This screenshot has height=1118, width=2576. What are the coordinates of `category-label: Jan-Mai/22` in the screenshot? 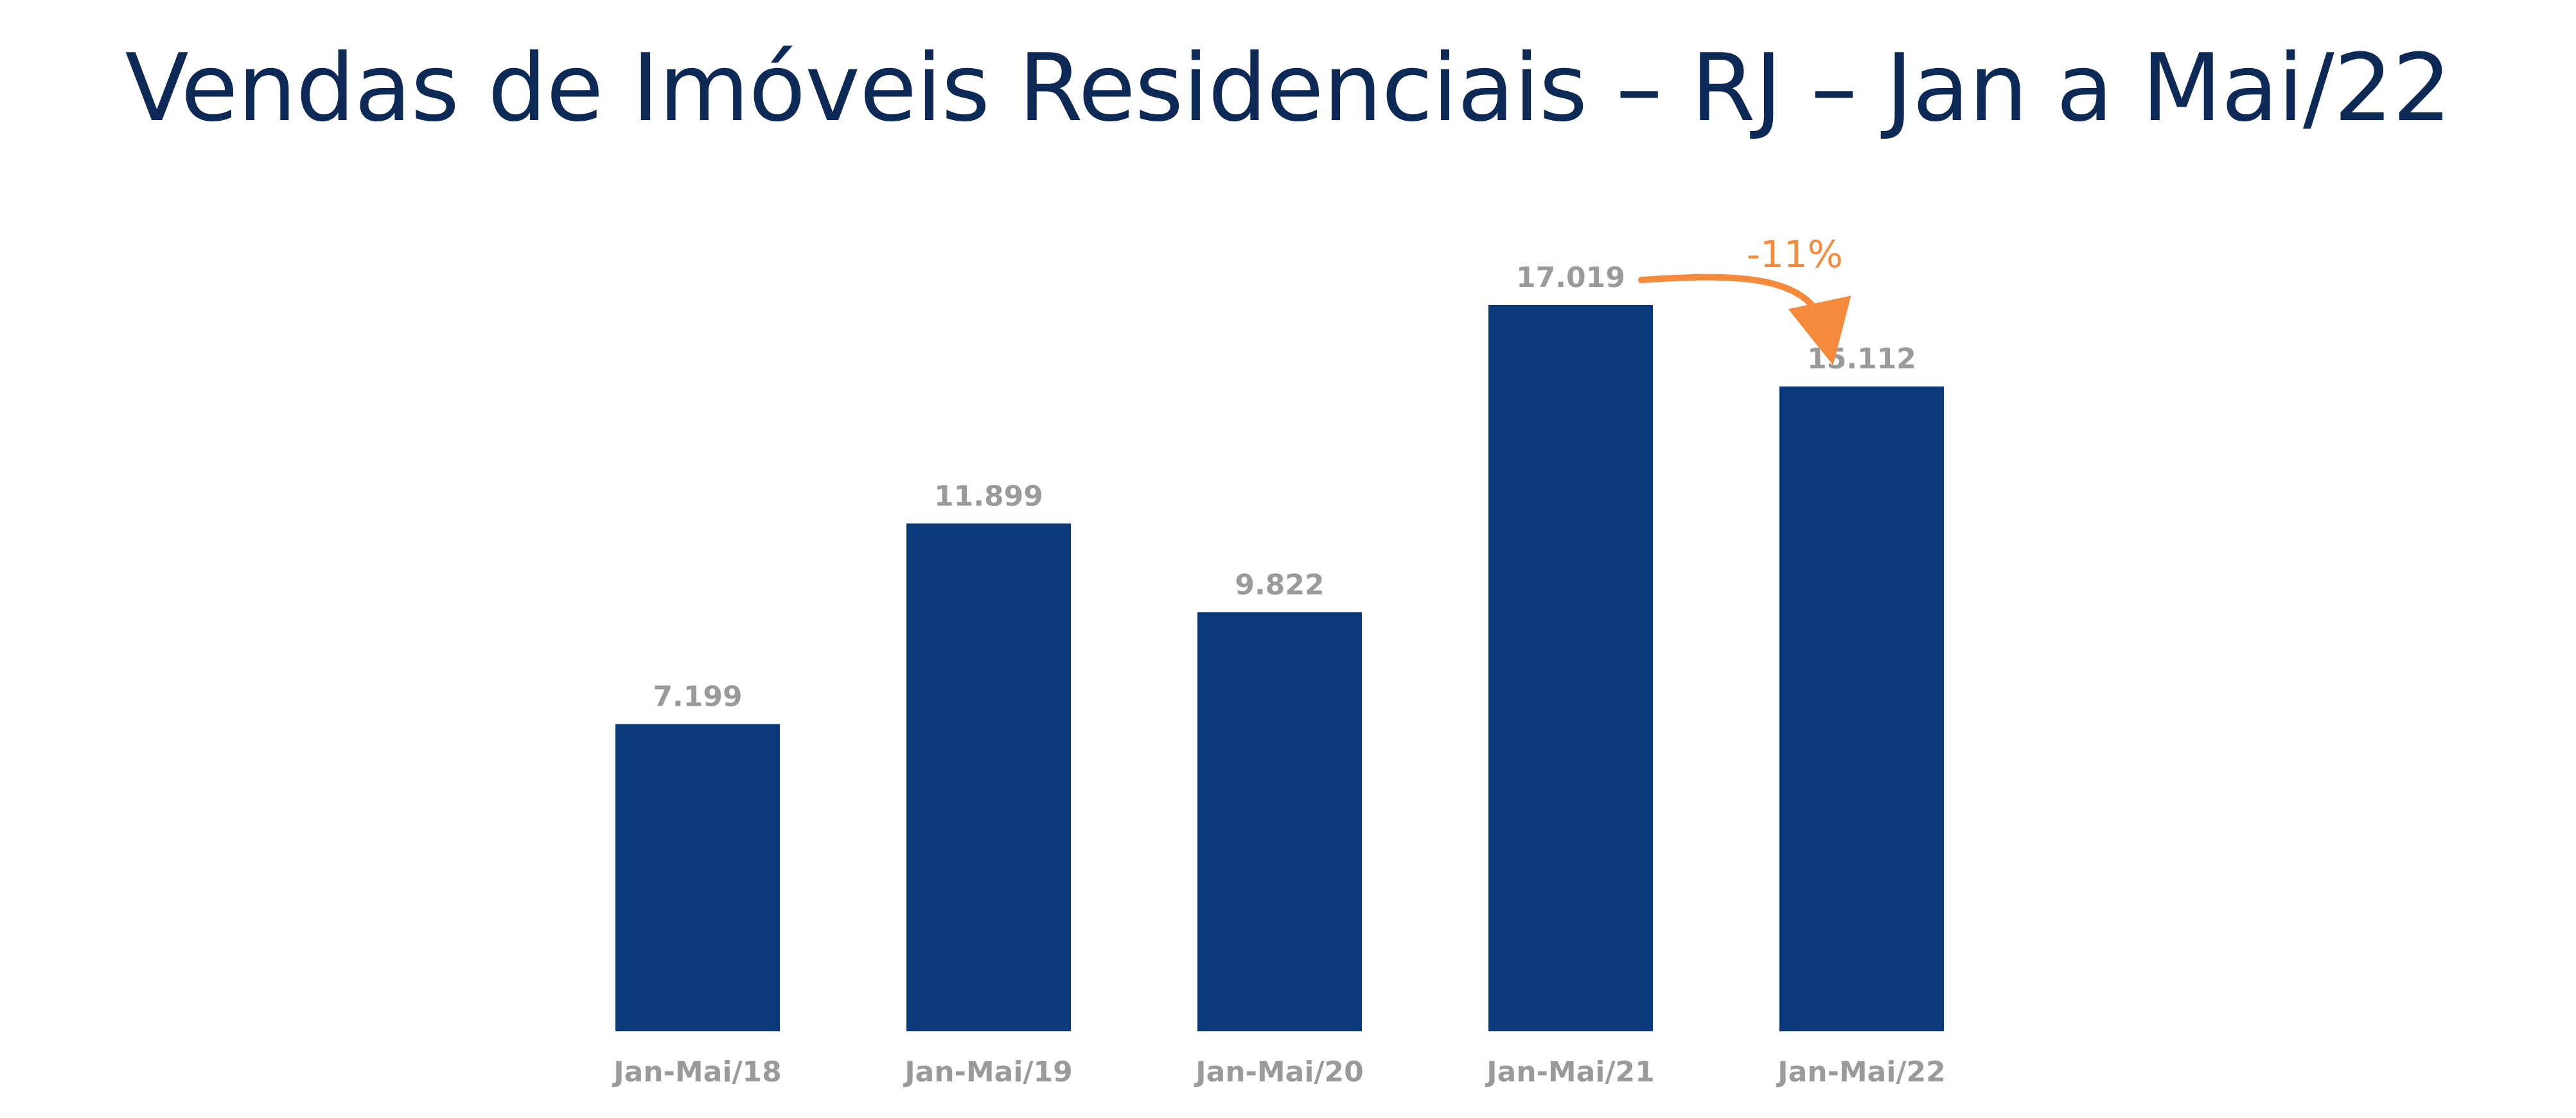 It's located at (1861, 1072).